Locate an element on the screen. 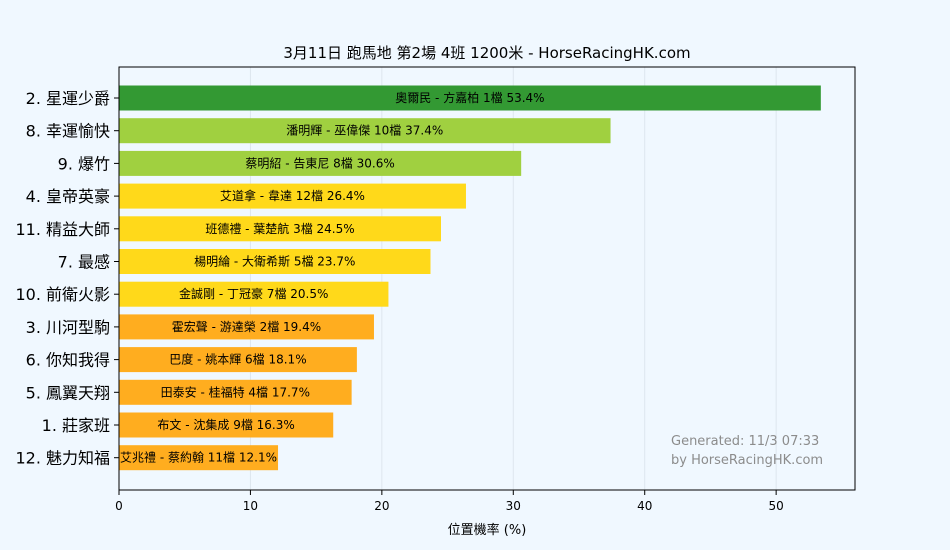 This screenshot has height=550, width=950. y-tick-label: 6. 你知我得 is located at coordinates (68, 360).